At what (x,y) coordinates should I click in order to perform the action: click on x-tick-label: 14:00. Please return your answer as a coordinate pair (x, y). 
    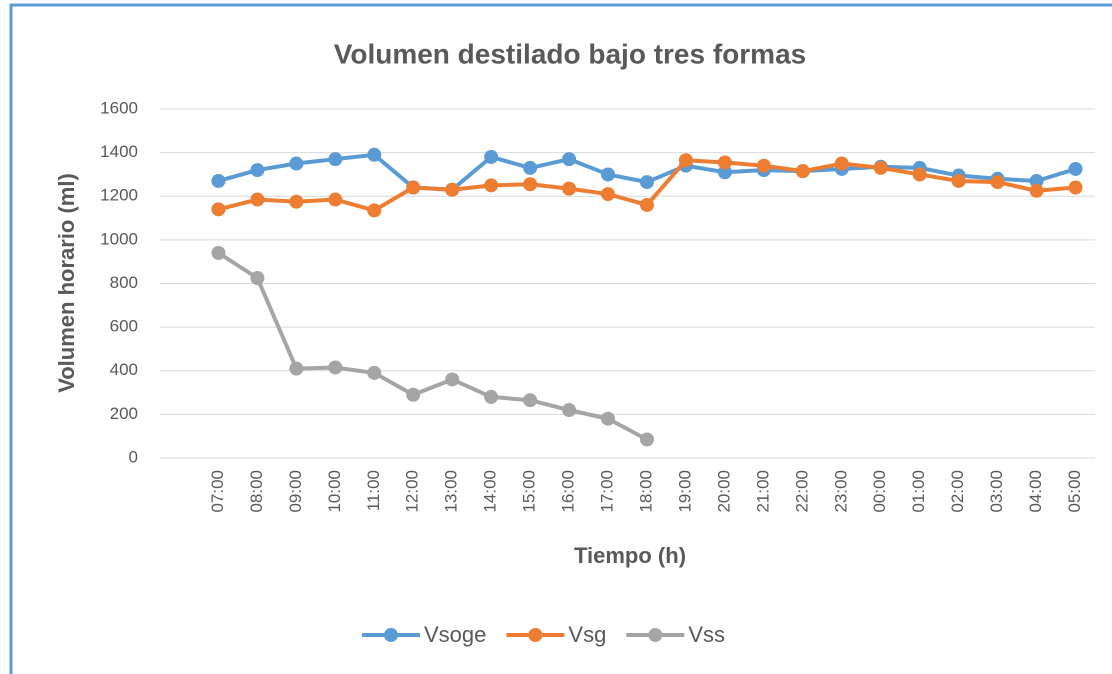
    Looking at the image, I should click on (490, 491).